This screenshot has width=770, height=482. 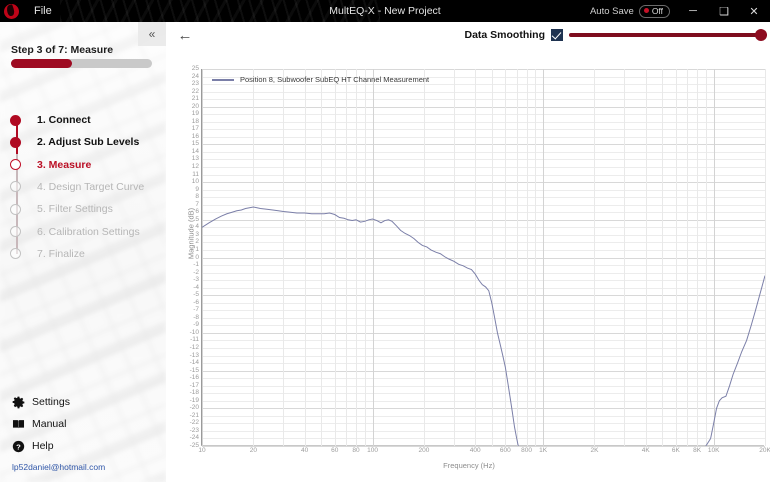 What do you see at coordinates (335, 450) in the screenshot?
I see `x-axis-tick: 60` at bounding box center [335, 450].